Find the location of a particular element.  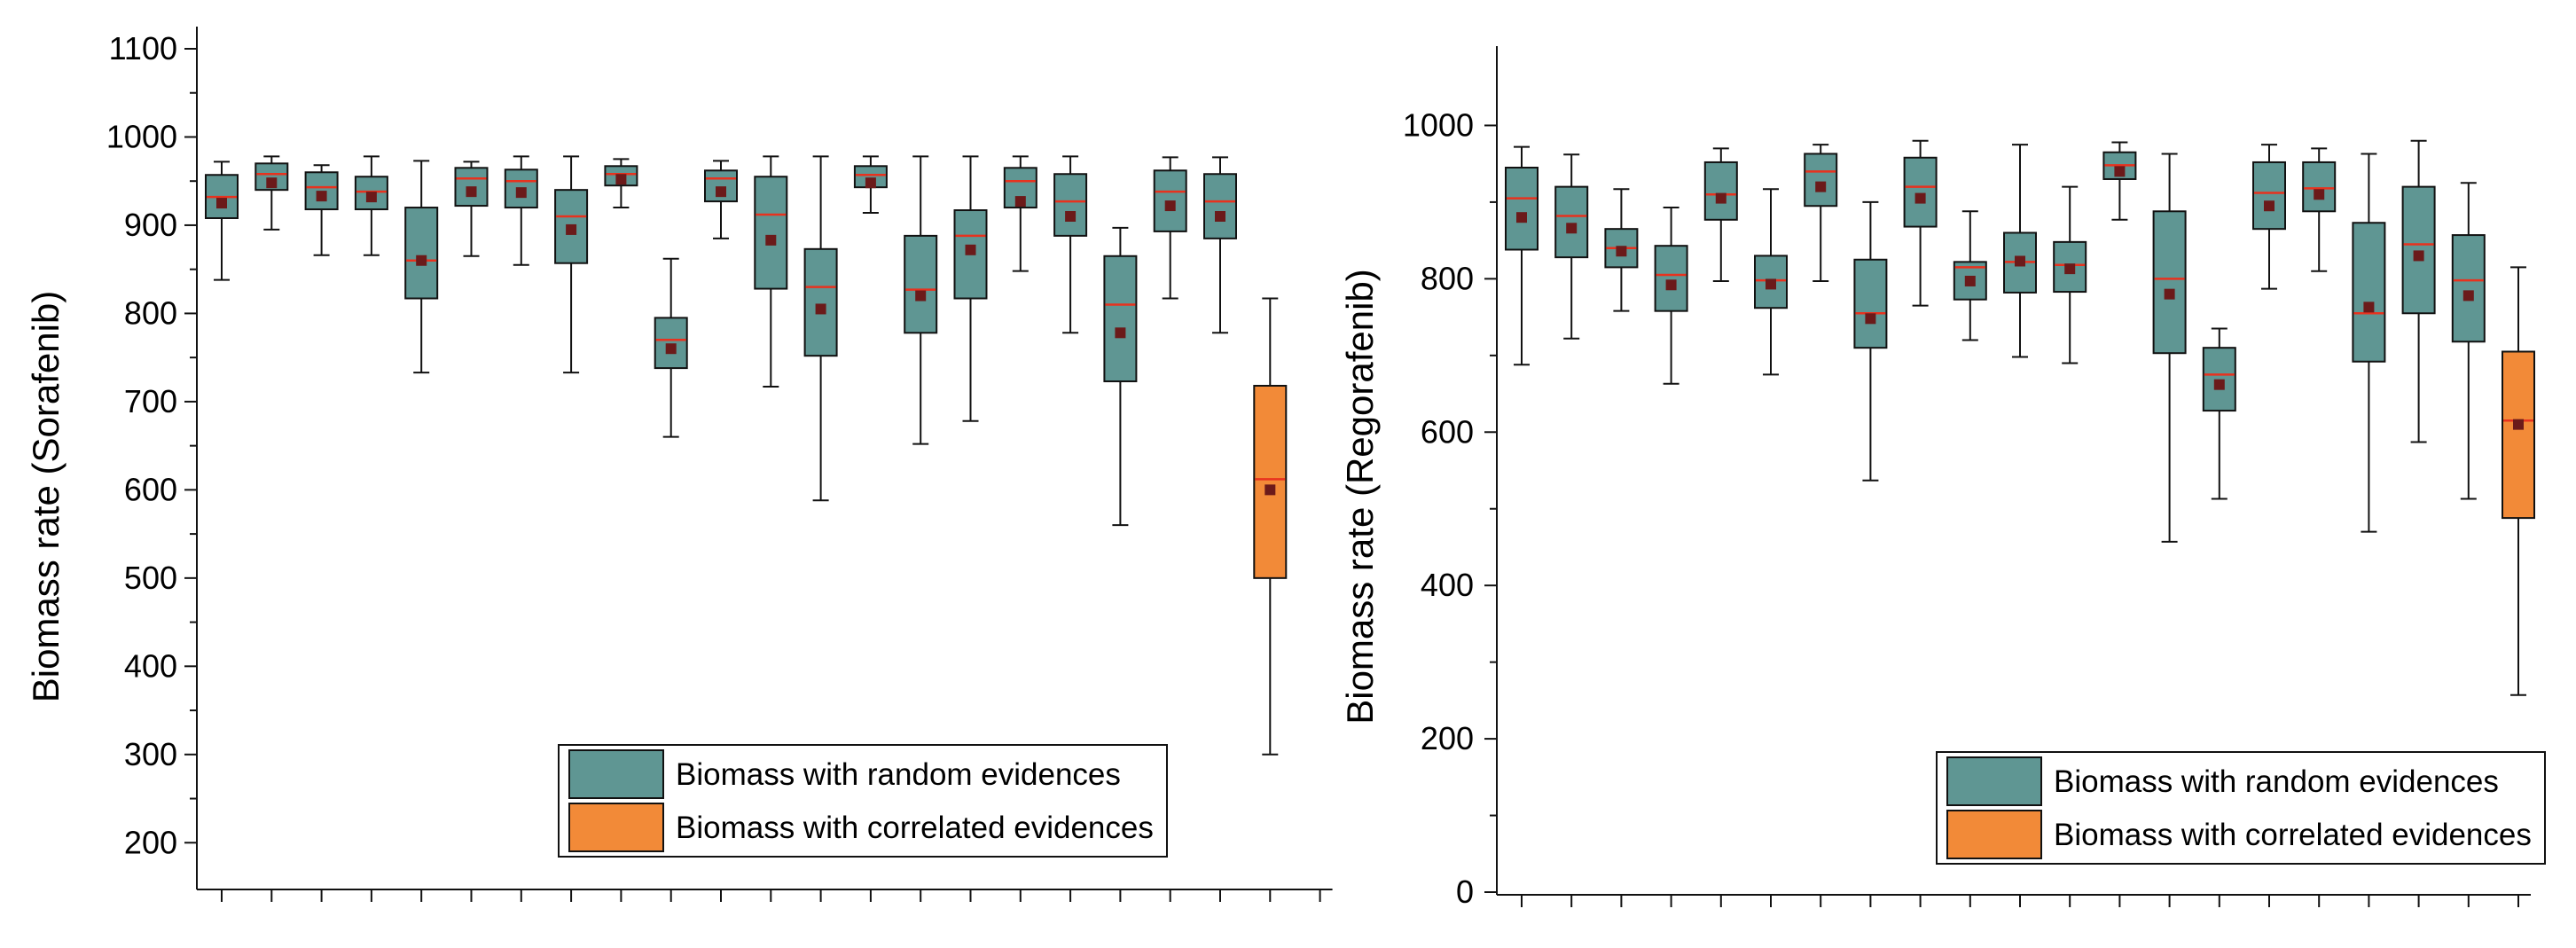

sorafenib-legend-swatch-random is located at coordinates (616, 774).